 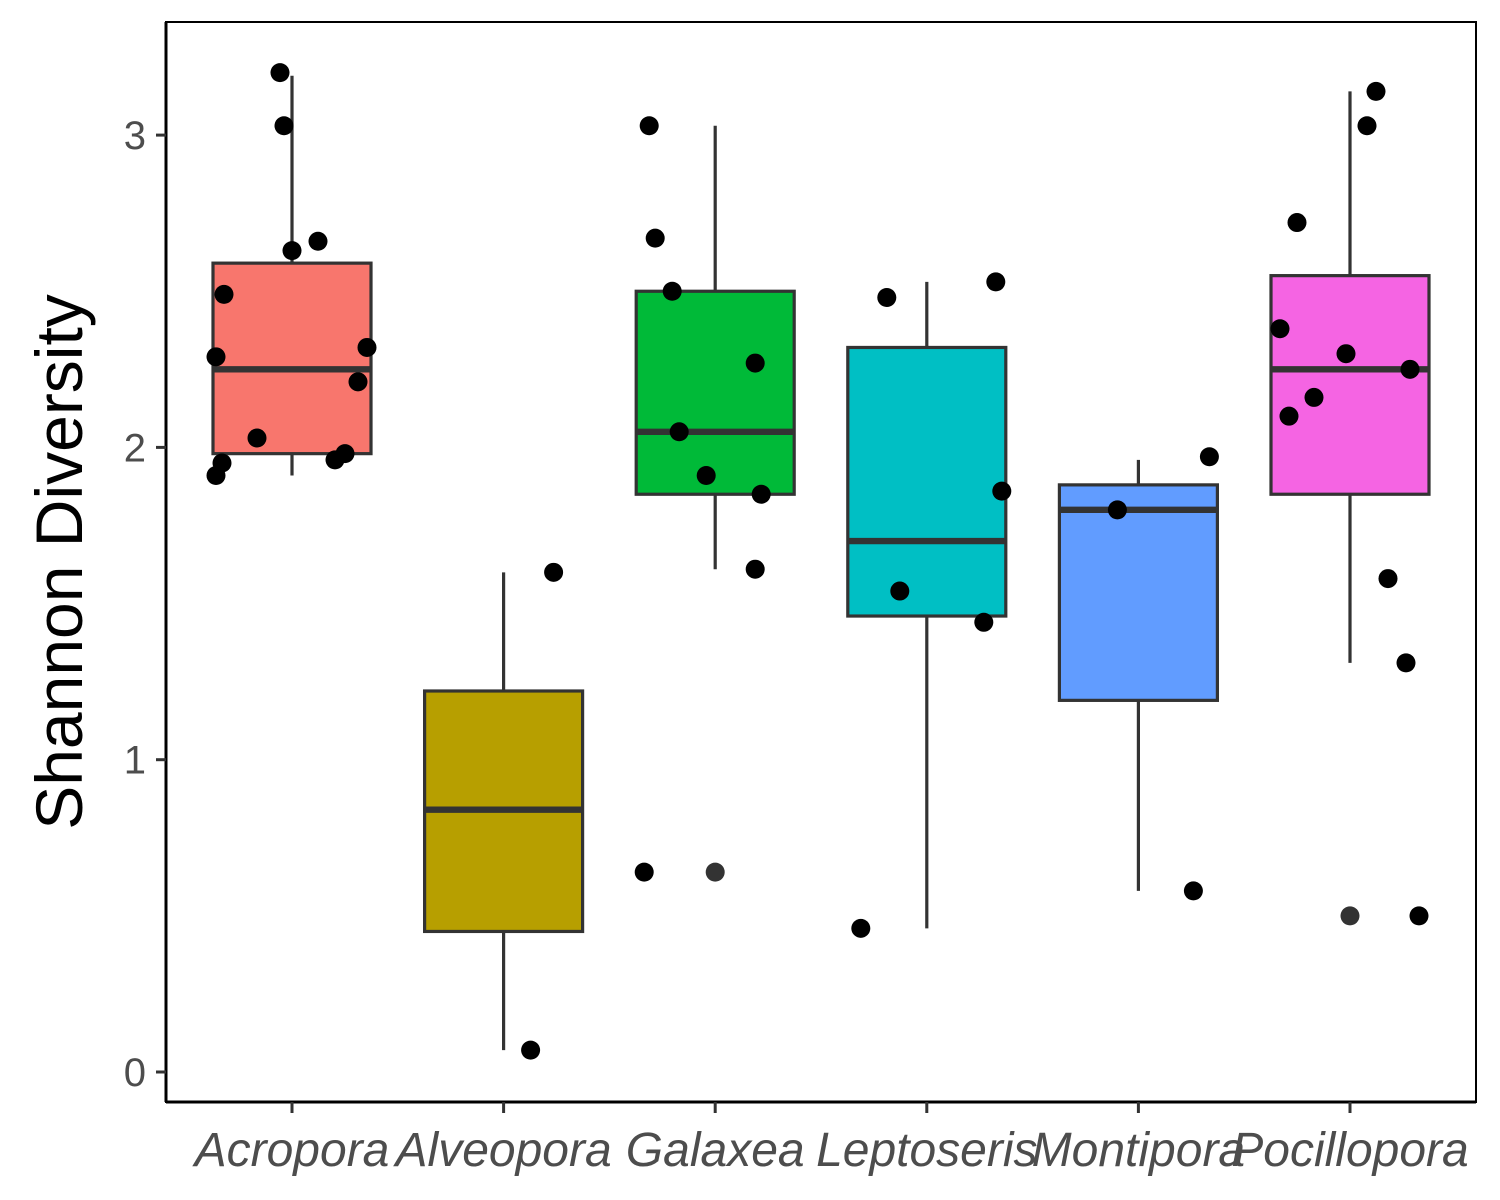 What do you see at coordinates (1350, 385) in the screenshot?
I see `box-pocillopora` at bounding box center [1350, 385].